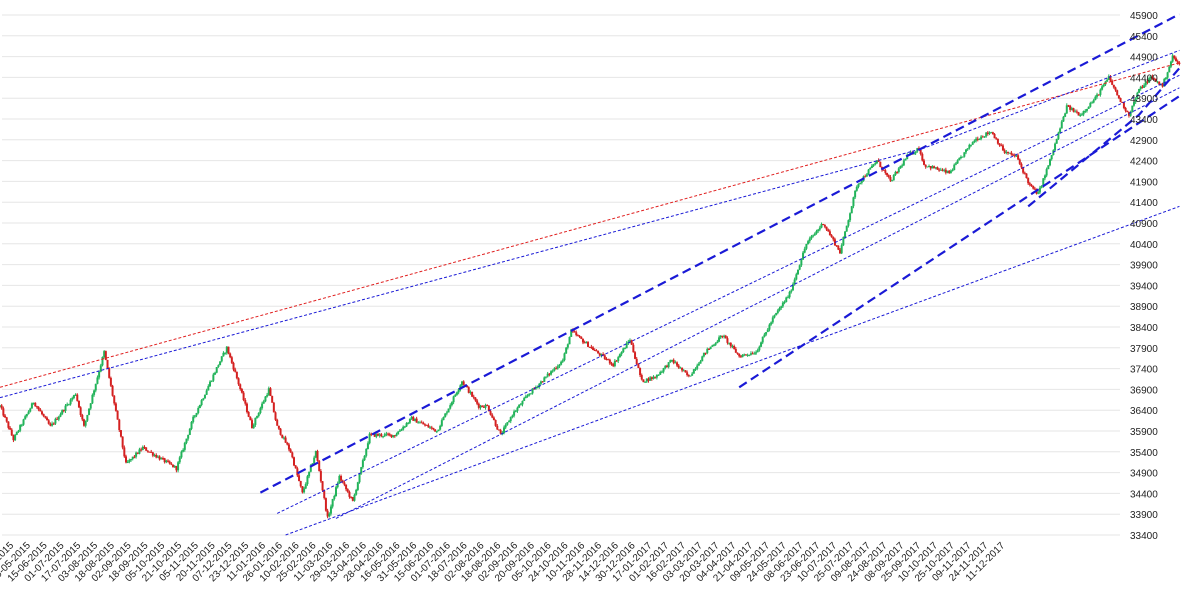  Describe the element at coordinates (1144, 349) in the screenshot. I see `y-tick-label: 37900` at that location.